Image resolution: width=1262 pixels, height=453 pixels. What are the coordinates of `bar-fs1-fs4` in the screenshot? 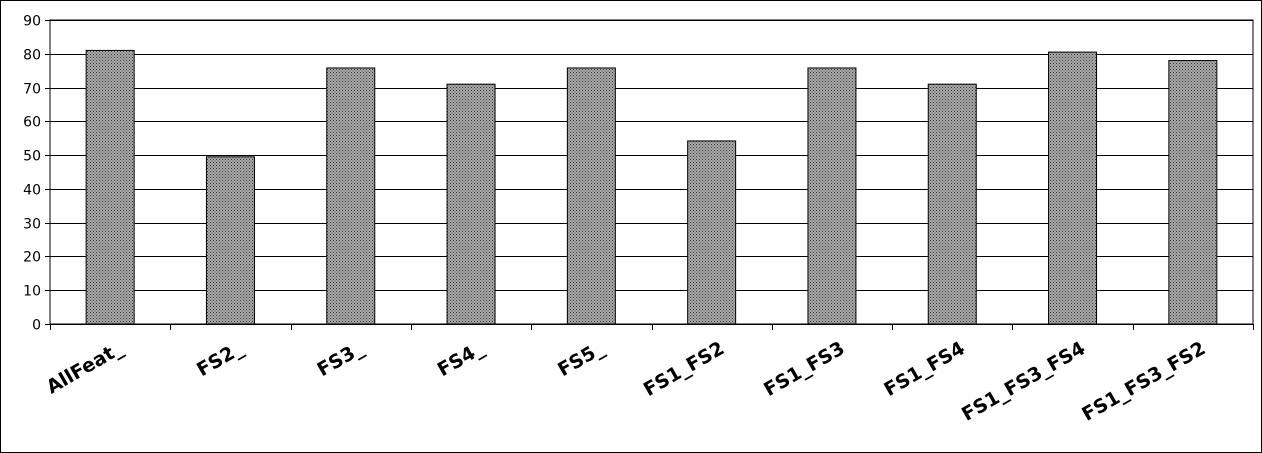 It's located at (952, 204).